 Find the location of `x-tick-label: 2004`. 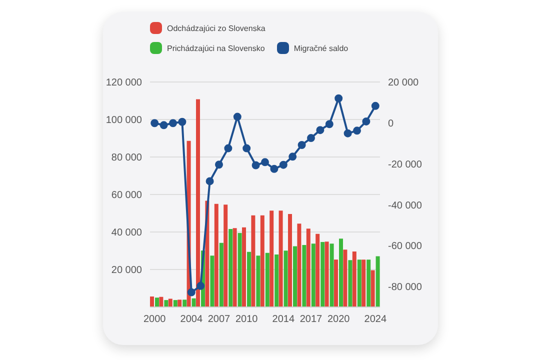

x-tick-label: 2004 is located at coordinates (191, 320).